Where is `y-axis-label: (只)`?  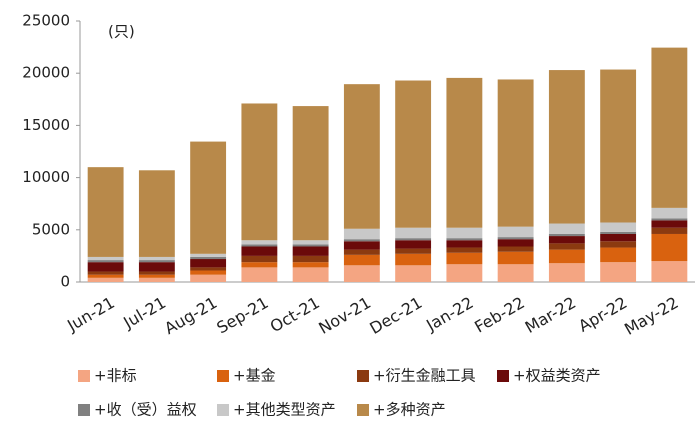
y-axis-label: (只) is located at coordinates (121, 32).